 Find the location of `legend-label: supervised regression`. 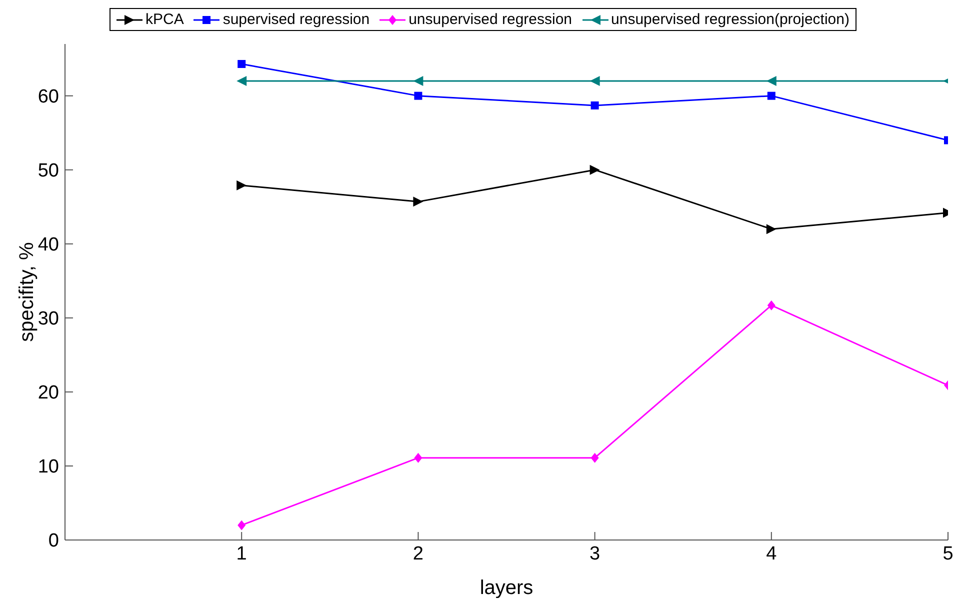

legend-label: supervised regression is located at coordinates (296, 19).